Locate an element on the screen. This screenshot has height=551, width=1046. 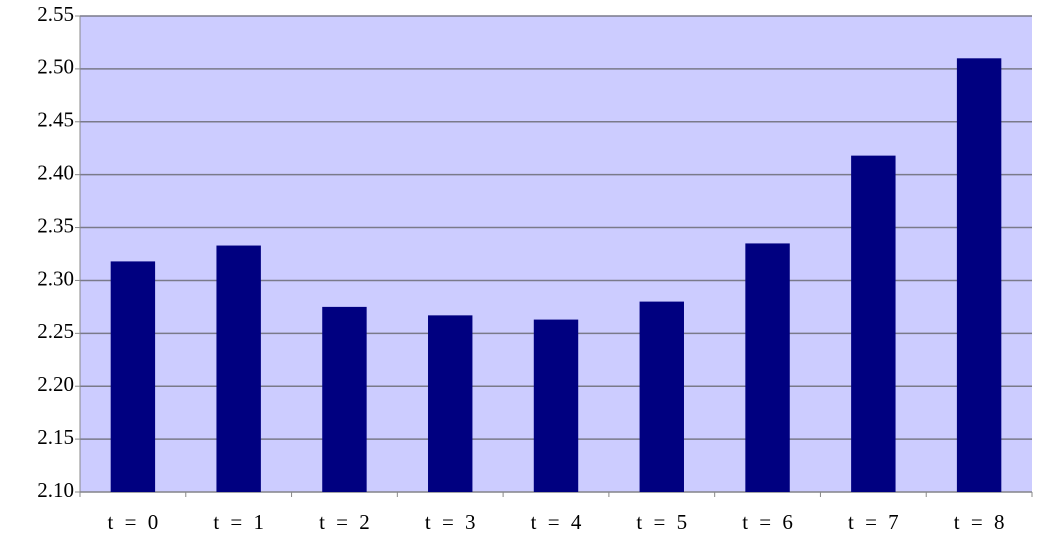
x-tick-label: t = 5 is located at coordinates (661, 522).